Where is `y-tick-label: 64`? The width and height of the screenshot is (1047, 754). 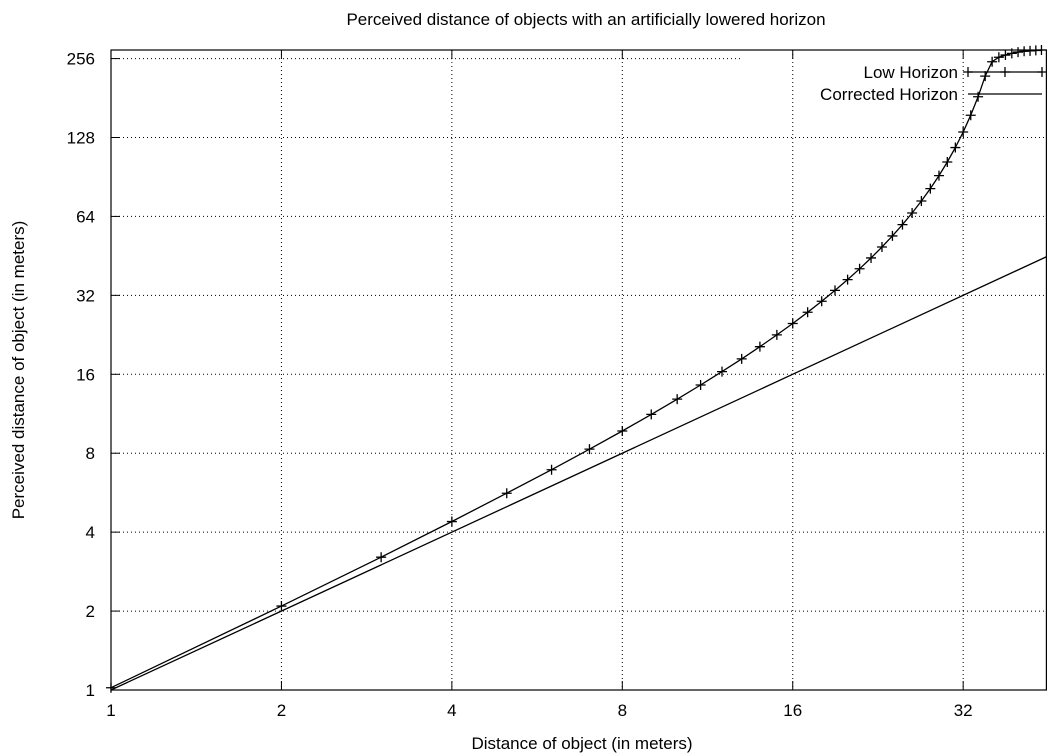
y-tick-label: 64 is located at coordinates (85, 216).